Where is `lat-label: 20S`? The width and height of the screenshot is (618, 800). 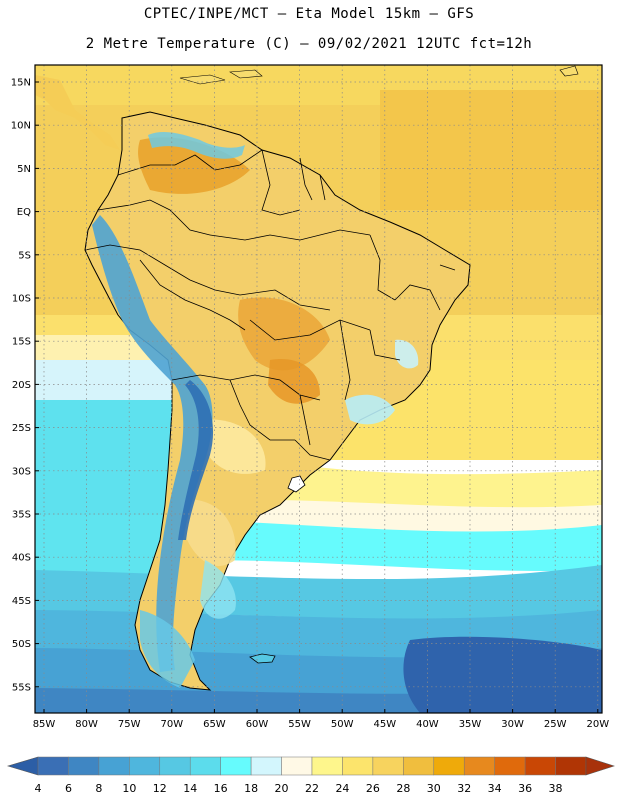
lat-label: 20S is located at coordinates (21, 385).